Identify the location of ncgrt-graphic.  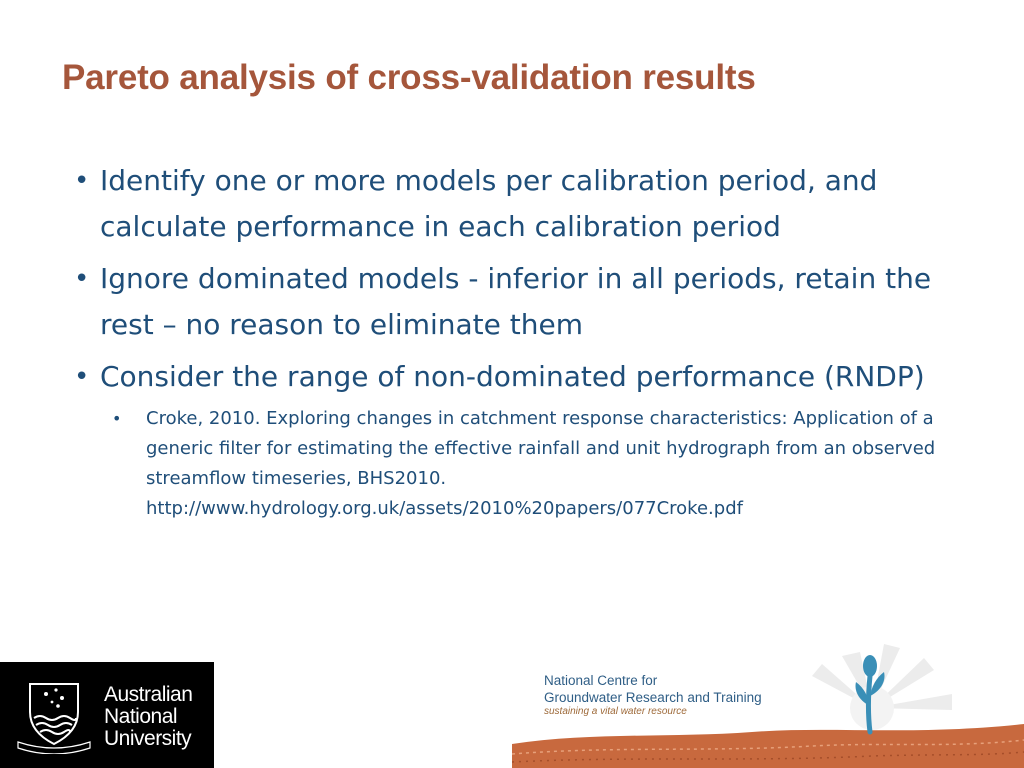
(768, 706).